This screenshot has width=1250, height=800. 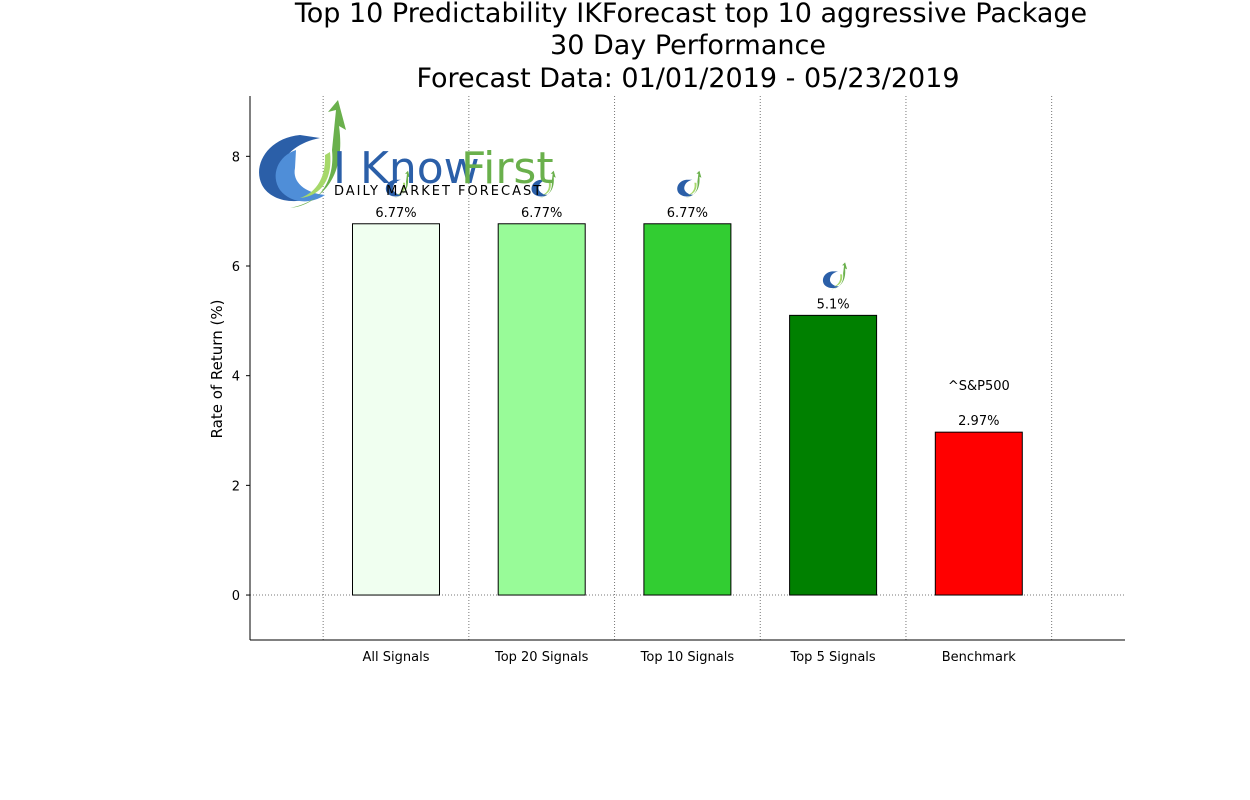 I want to click on y-tick-label: 0, so click(x=236, y=596).